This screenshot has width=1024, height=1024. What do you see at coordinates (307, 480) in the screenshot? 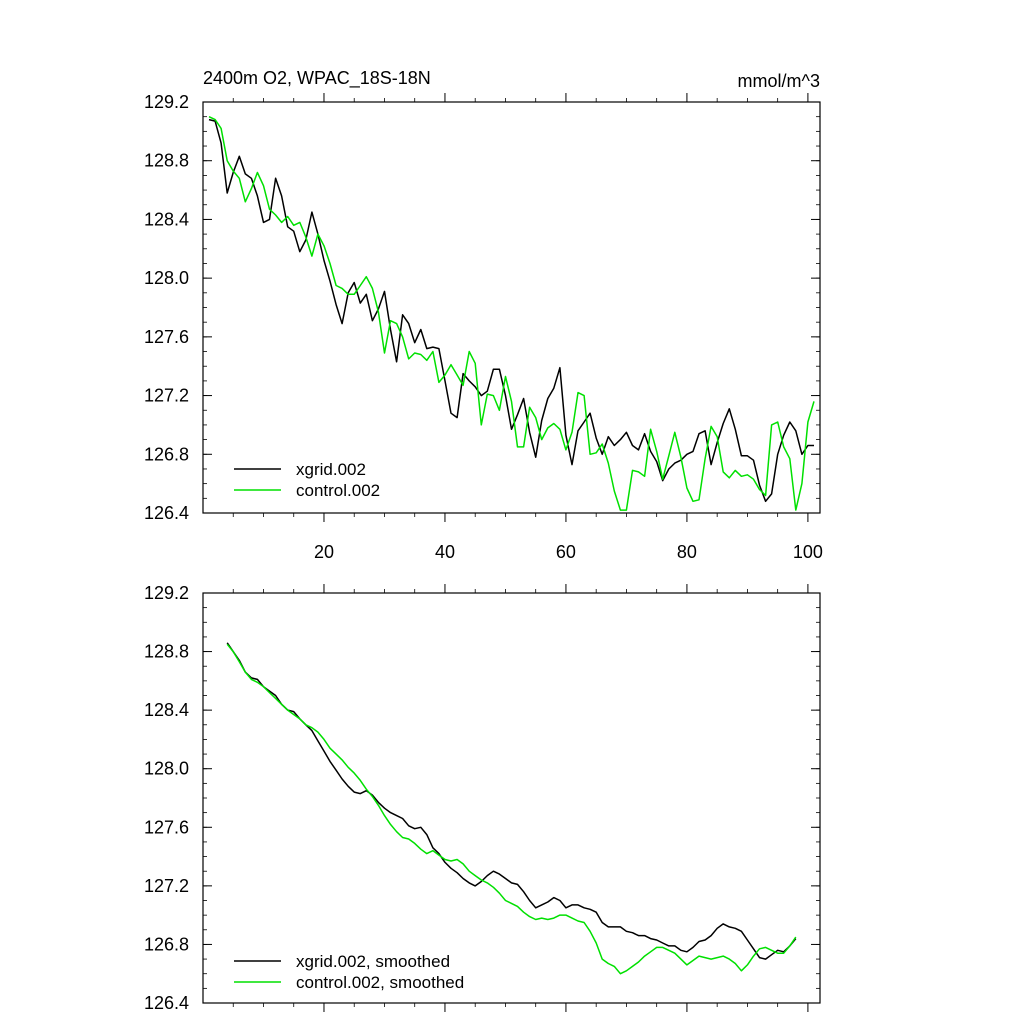
I see `legend-top: xgrid.002 control.002` at bounding box center [307, 480].